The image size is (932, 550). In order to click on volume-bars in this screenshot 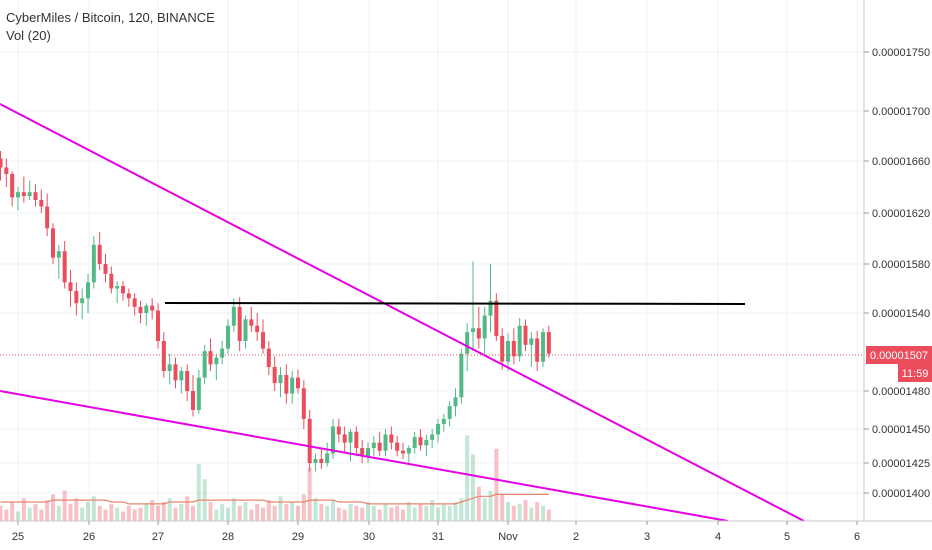, I will do `click(275, 478)`.